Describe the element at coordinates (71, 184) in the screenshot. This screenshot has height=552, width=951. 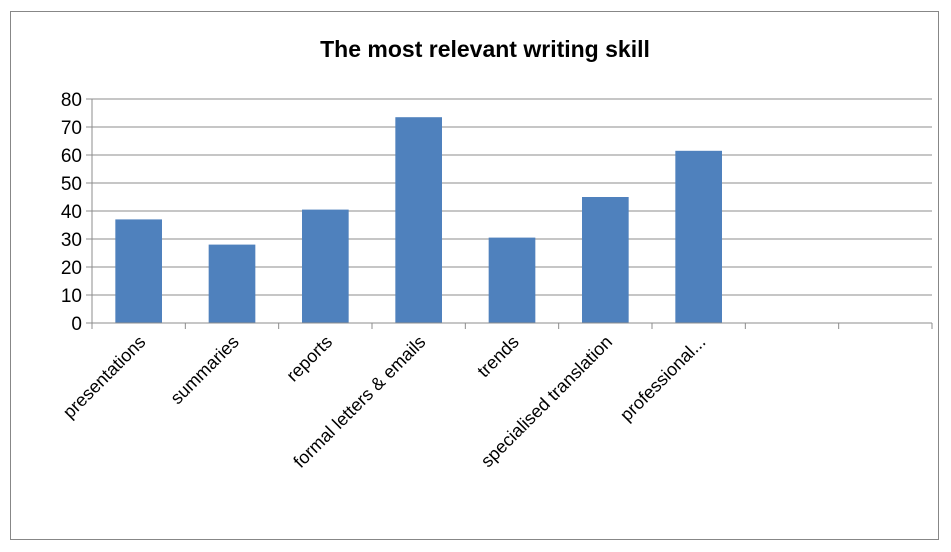
I see `y-tick-label: 50` at that location.